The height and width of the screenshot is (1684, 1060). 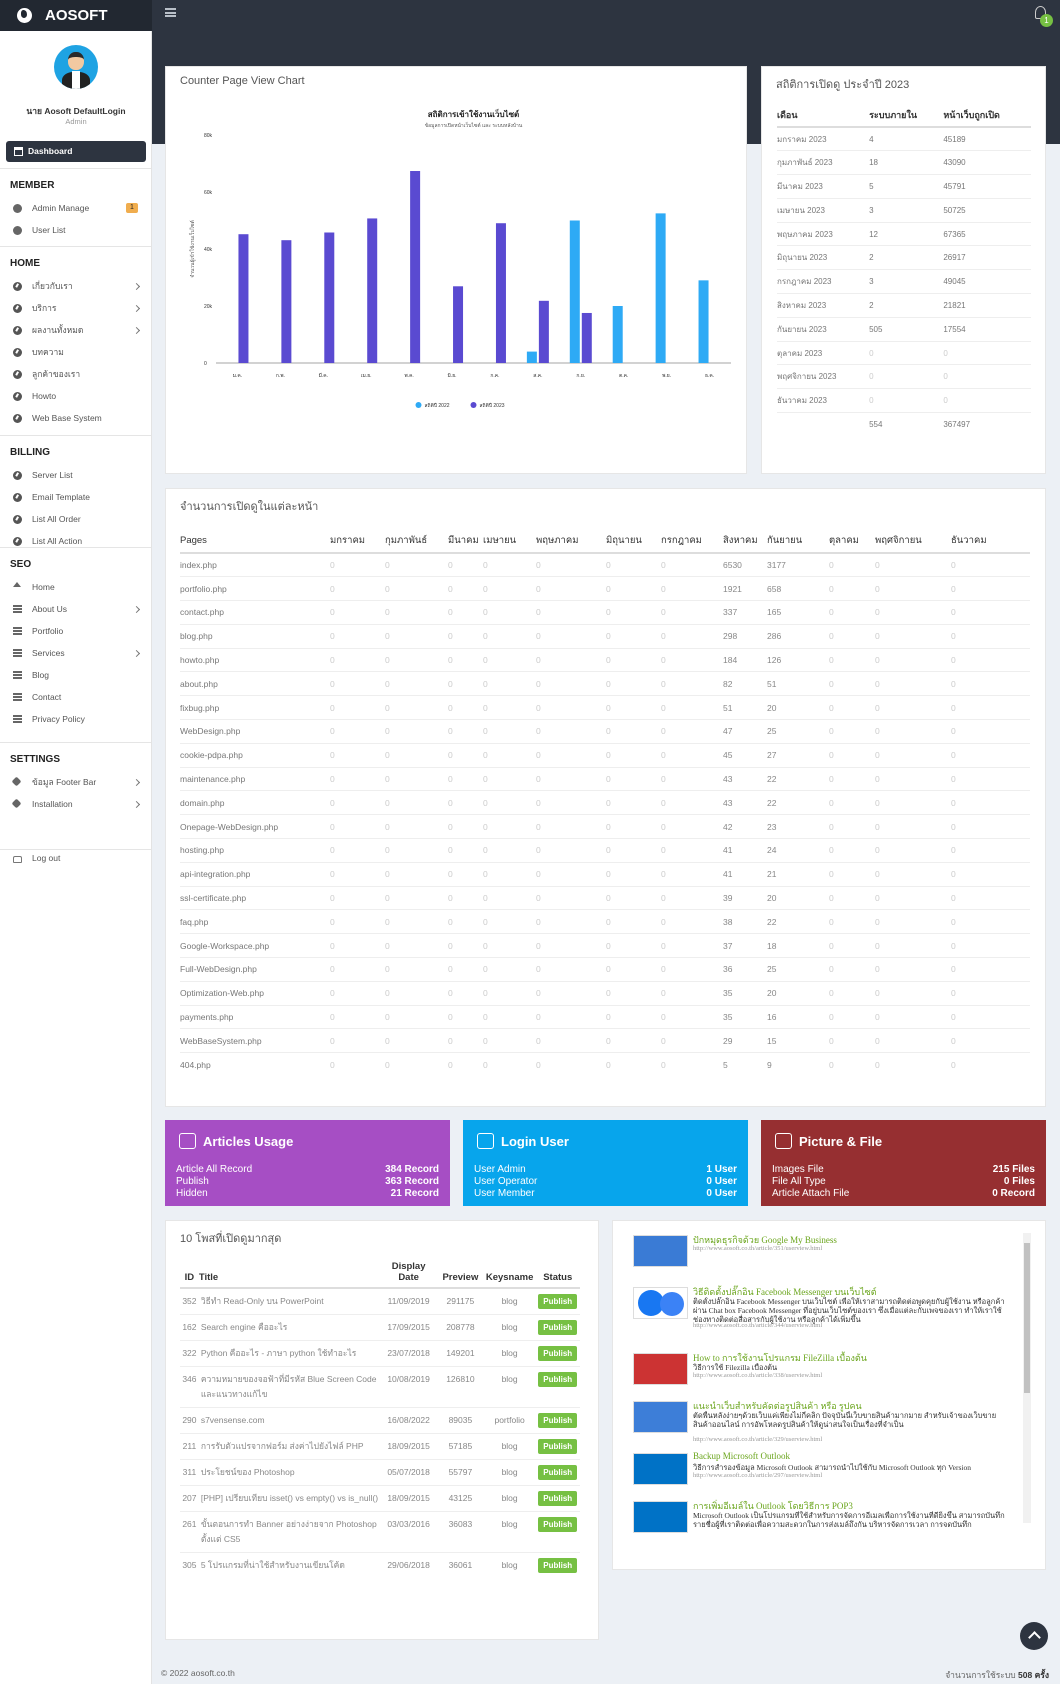 What do you see at coordinates (492, 405) in the screenshot?
I see `legend-label: สถิติปี 2023` at bounding box center [492, 405].